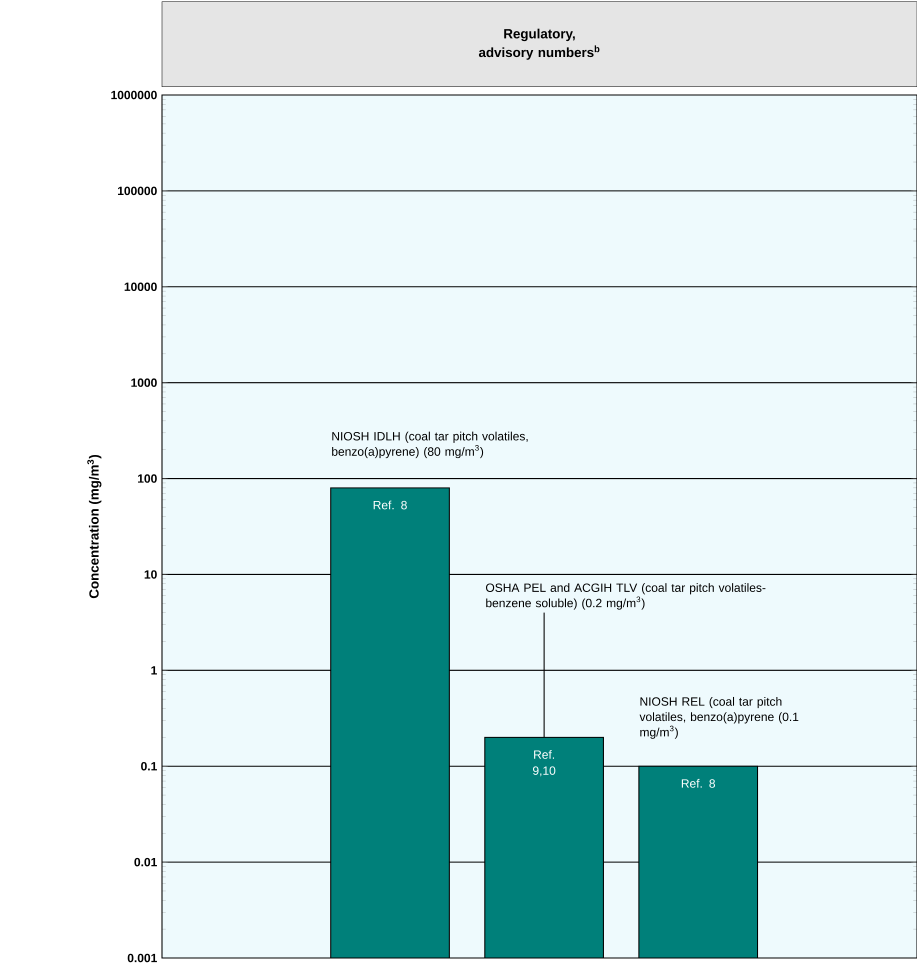 Image resolution: width=917 pixels, height=968 pixels. What do you see at coordinates (147, 478) in the screenshot?
I see `y-tick-label: 100` at bounding box center [147, 478].